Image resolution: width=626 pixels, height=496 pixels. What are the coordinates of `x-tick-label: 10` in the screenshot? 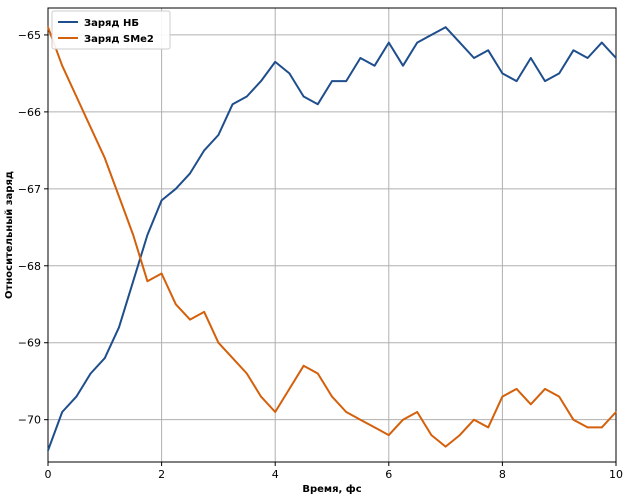 It's located at (616, 474).